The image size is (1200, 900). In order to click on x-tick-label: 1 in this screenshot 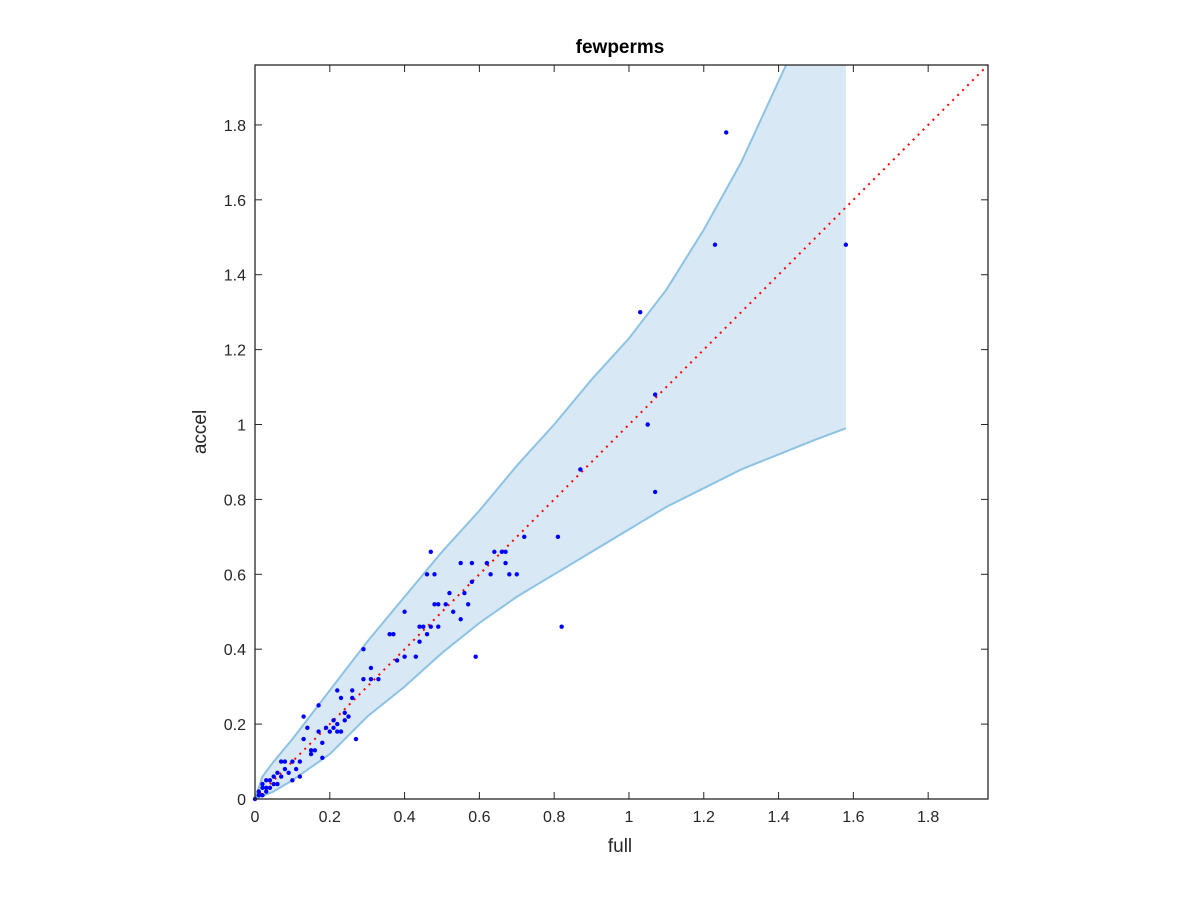, I will do `click(629, 817)`.